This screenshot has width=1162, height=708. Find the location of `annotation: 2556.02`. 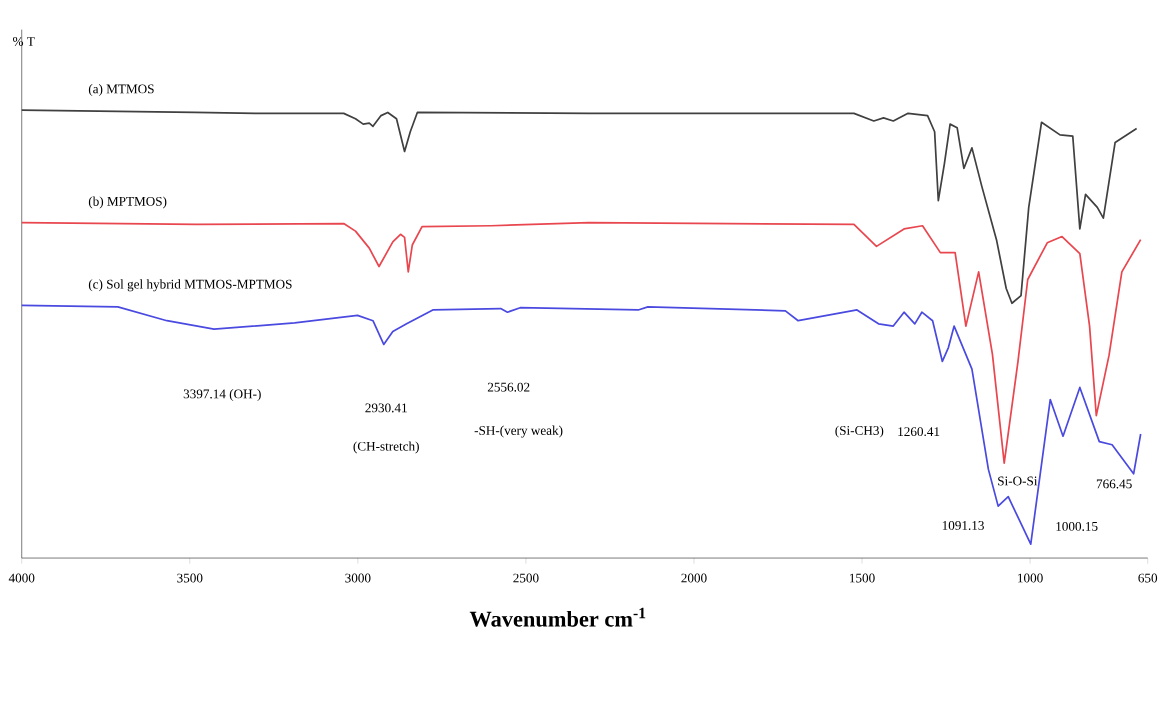

annotation: 2556.02 is located at coordinates (508, 387).